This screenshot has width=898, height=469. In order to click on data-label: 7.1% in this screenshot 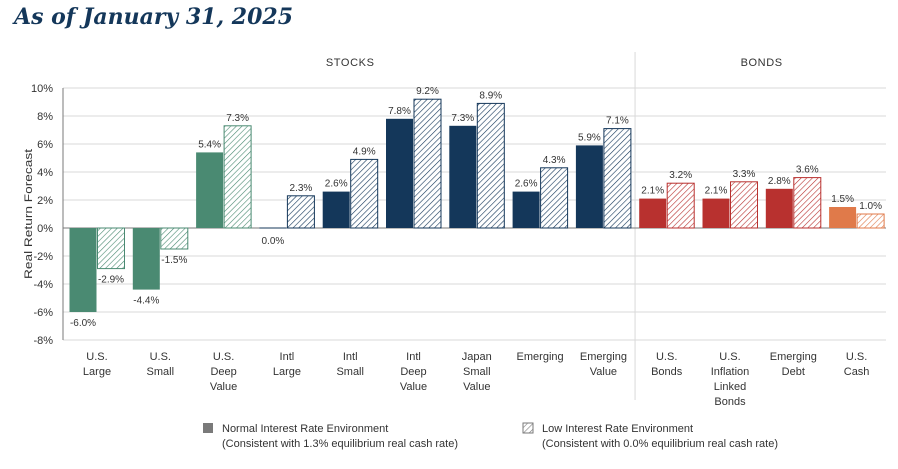, I will do `click(617, 121)`.